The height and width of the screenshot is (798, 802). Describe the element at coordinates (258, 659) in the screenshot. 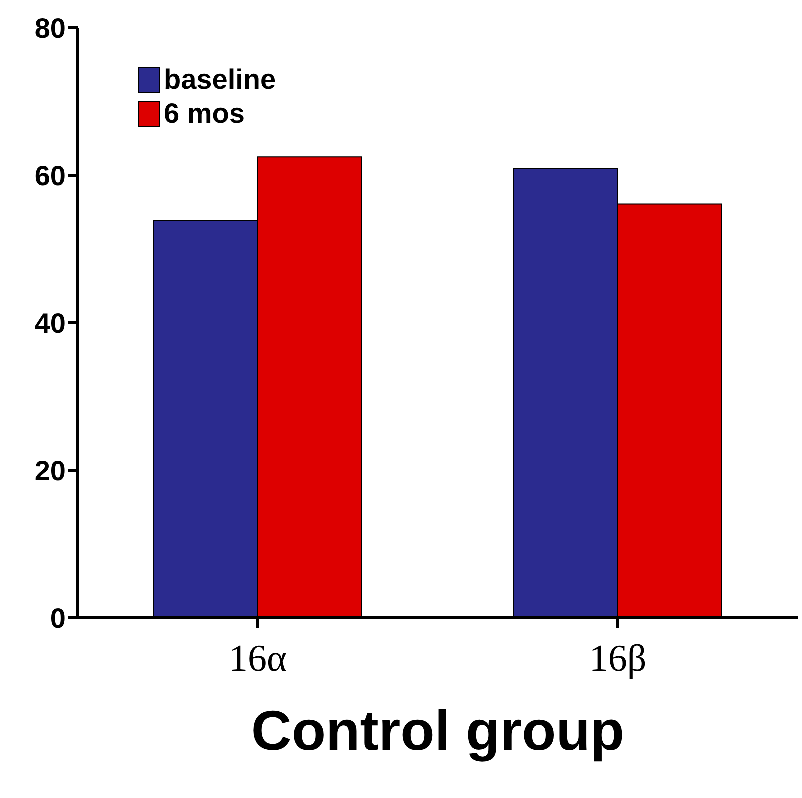

I see `x-tick-label: 16α` at that location.